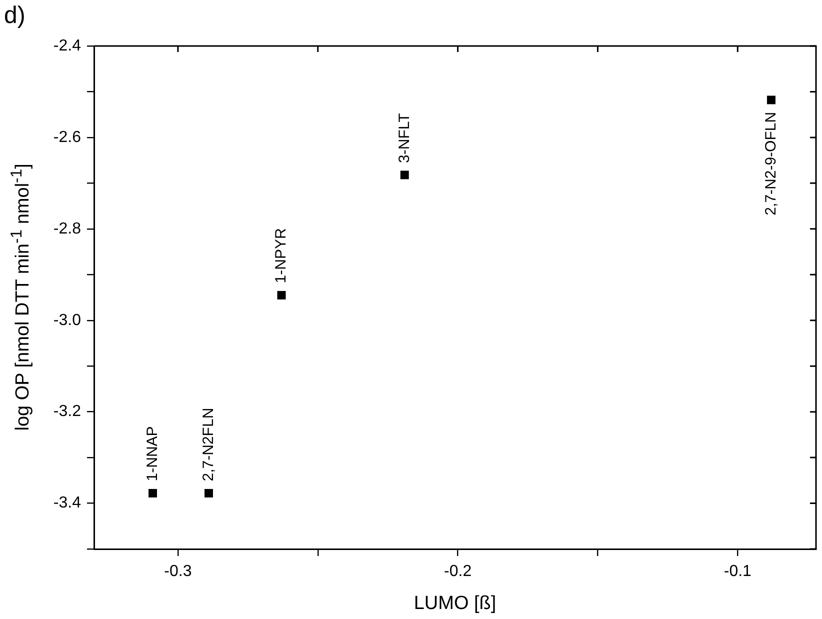 This screenshot has width=822, height=619. I want to click on annotation: 2,7-N2-9-OFLN, so click(771, 164).